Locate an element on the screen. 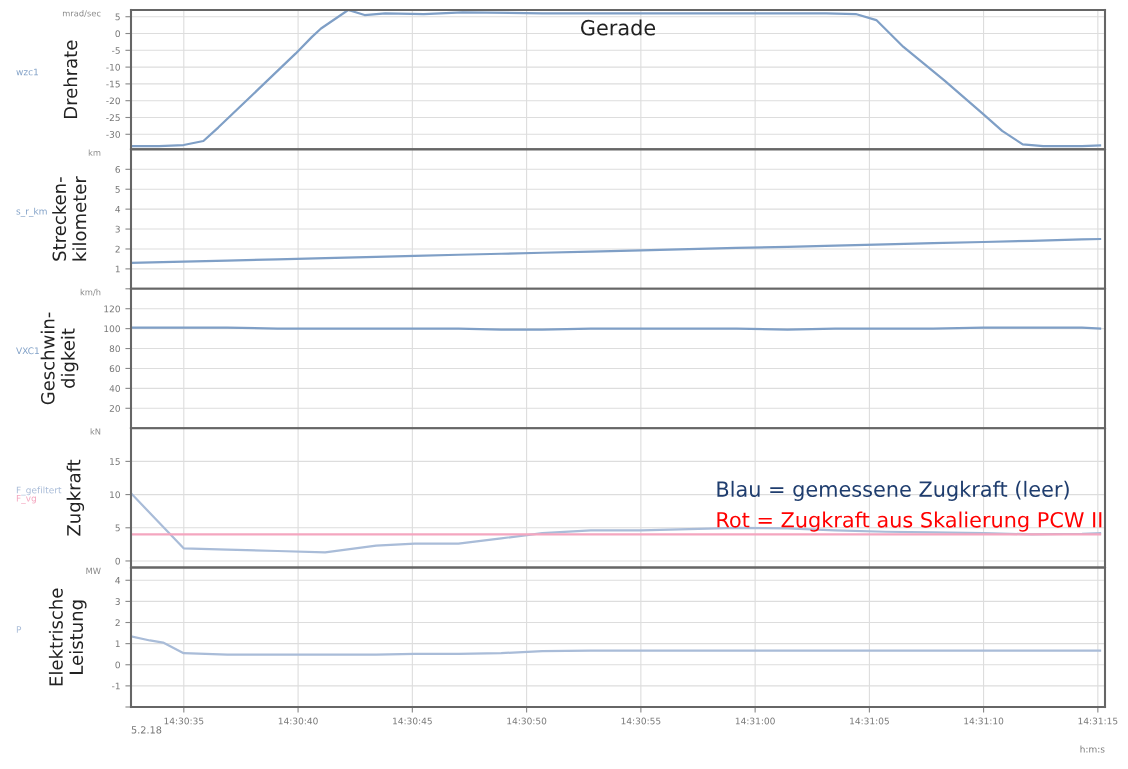  y-tick-label: -30 is located at coordinates (113, 134).